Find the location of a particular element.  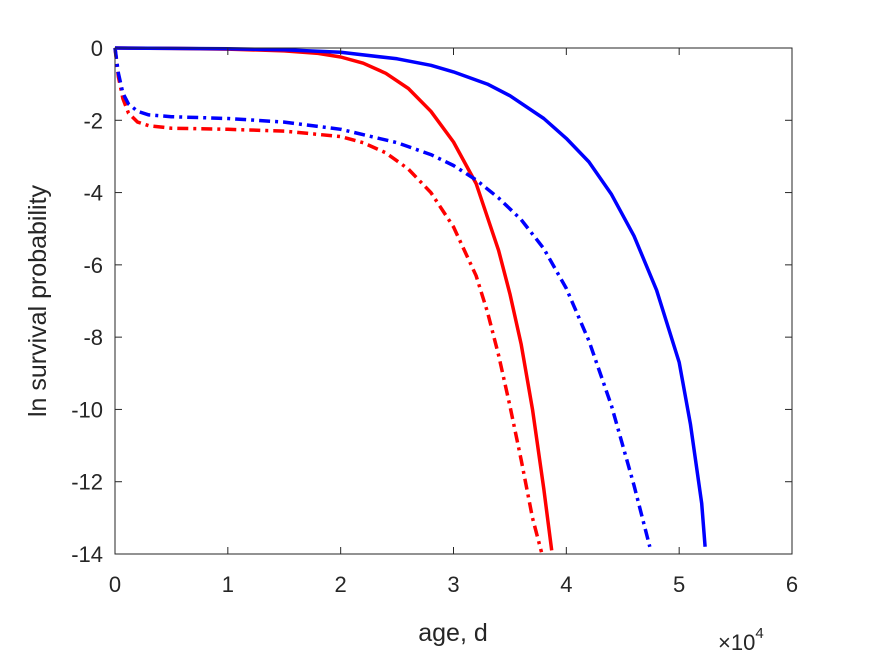

x-exponent-base: ×10 is located at coordinates (736, 642).